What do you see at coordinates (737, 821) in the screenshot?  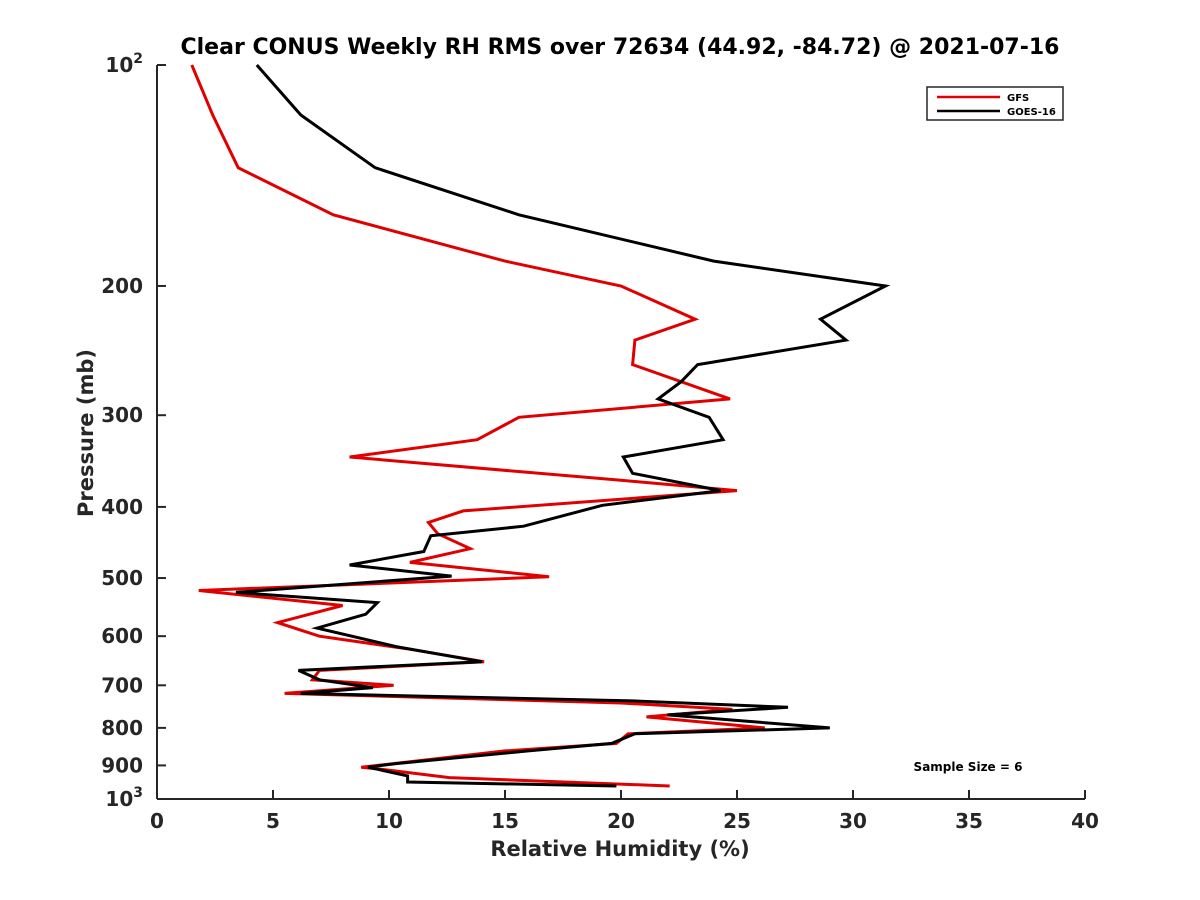 I see `x-tick-label: 25` at bounding box center [737, 821].